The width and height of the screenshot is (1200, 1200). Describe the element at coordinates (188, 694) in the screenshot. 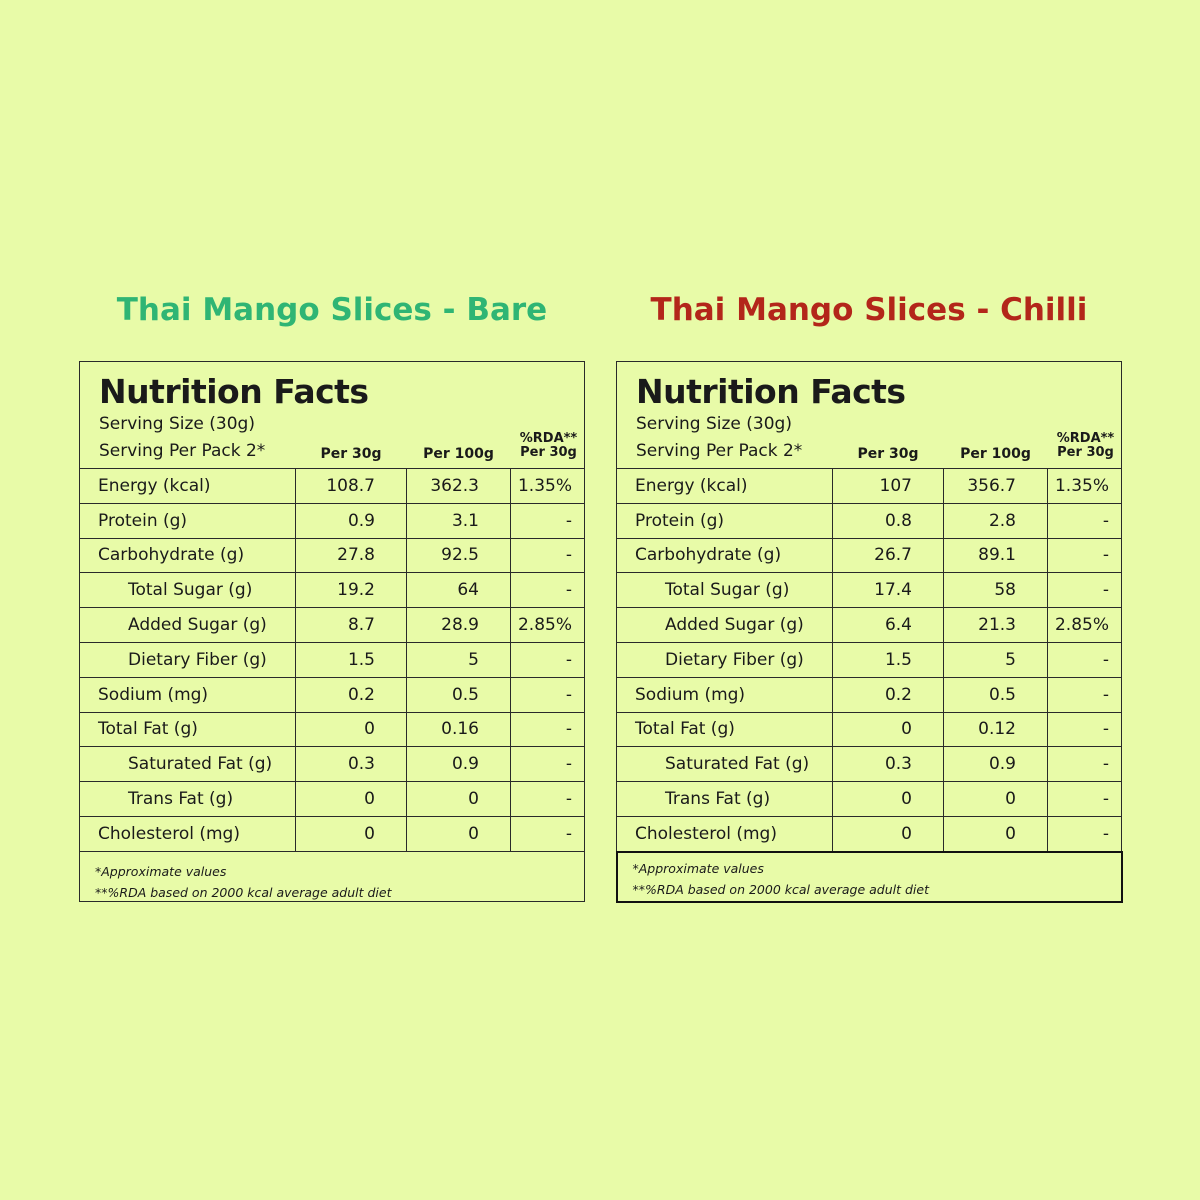

I see `nutrient-name: Sodium (mg)` at that location.